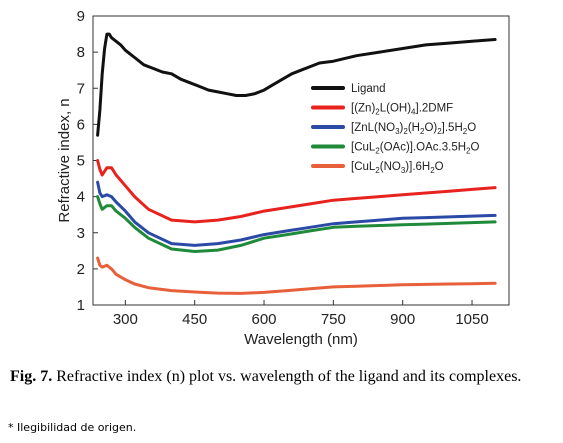 Image resolution: width=563 pixels, height=443 pixels. Describe the element at coordinates (64, 160) in the screenshot. I see `y-axis-title: Refractive index, n` at that location.